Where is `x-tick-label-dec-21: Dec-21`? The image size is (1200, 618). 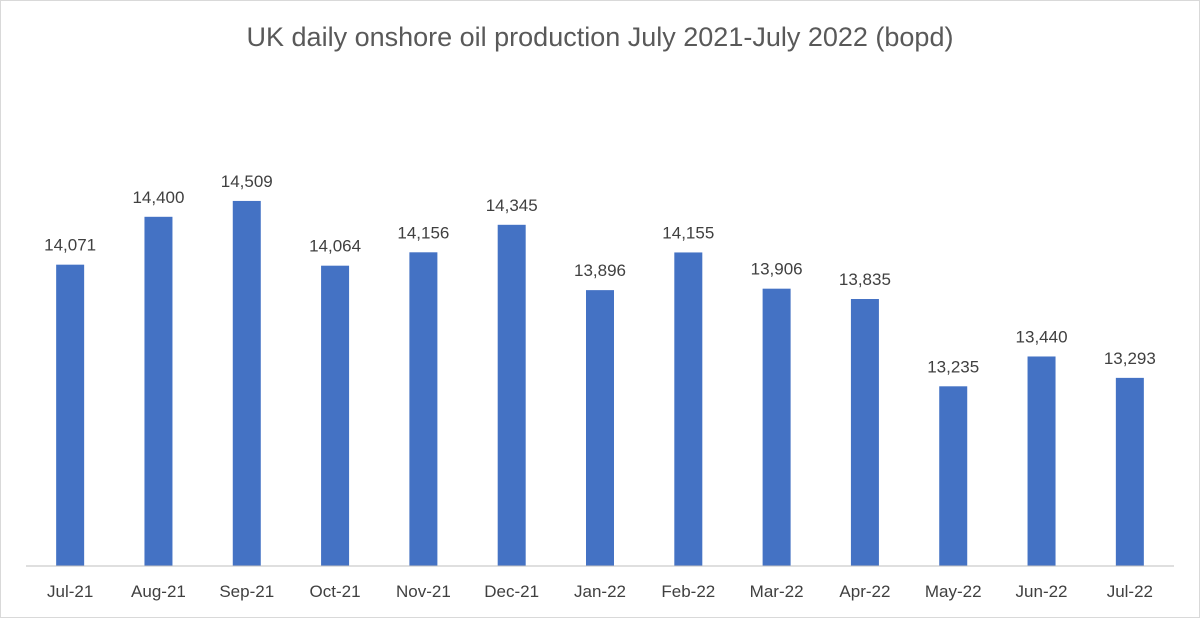
x-tick-label-dec-21: Dec-21 is located at coordinates (511, 591).